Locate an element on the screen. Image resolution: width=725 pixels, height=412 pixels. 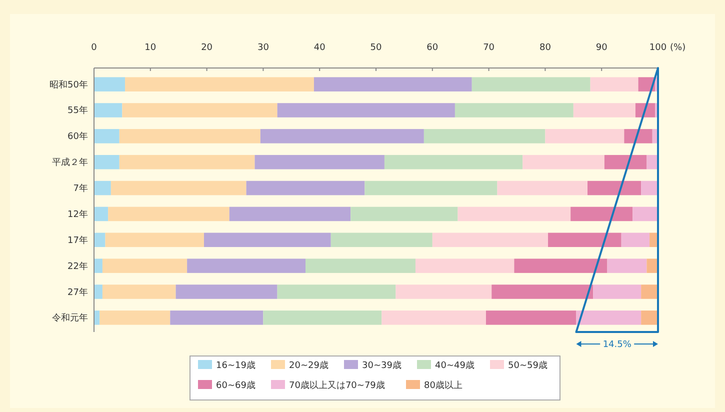
text: 14.5% is located at coordinates (617, 345).